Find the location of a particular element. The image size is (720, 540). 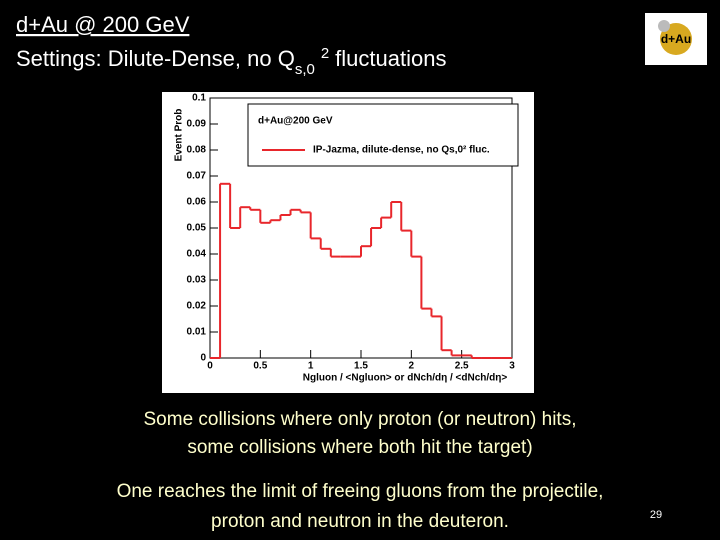

legend-box is located at coordinates (383, 135).